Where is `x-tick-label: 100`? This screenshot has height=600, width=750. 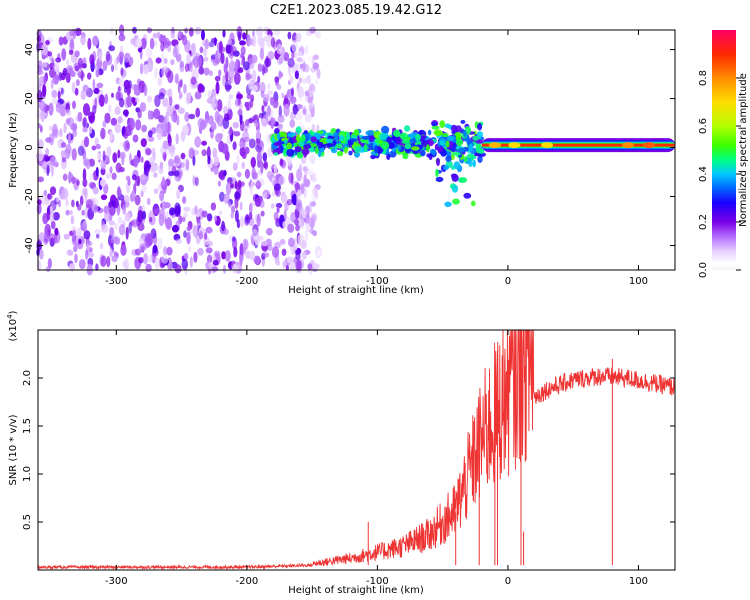
x-tick-label: 100 is located at coordinates (638, 281).